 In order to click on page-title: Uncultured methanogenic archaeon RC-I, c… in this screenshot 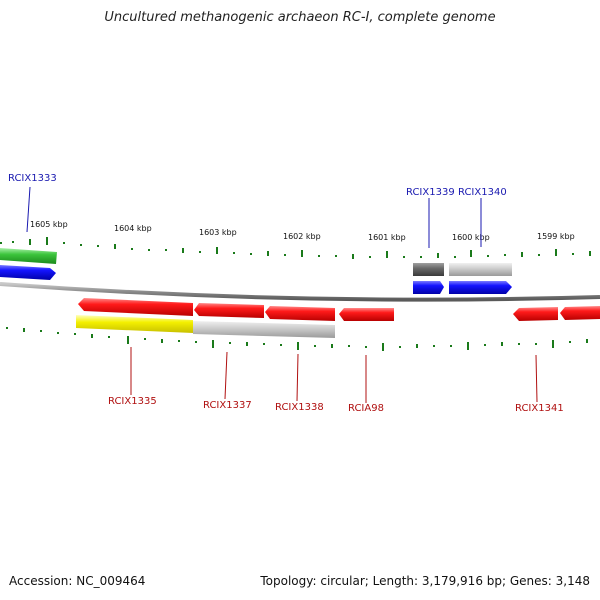, I will do `click(300, 17)`.